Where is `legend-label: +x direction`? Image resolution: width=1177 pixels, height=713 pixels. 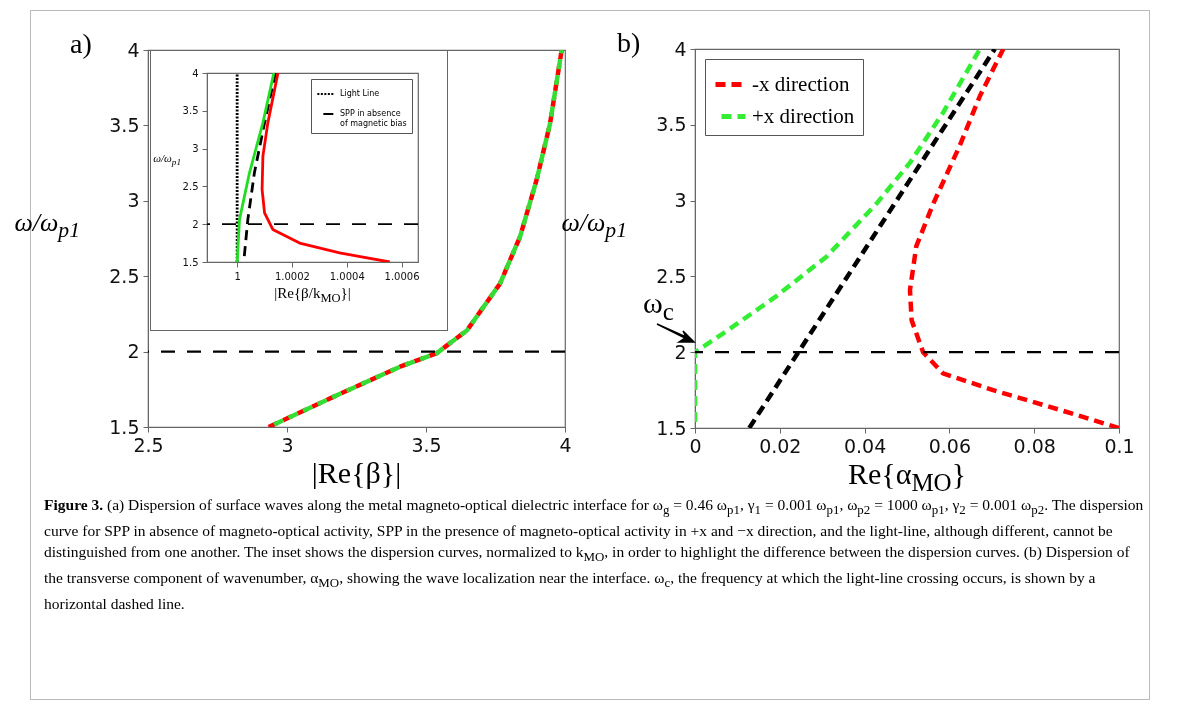 legend-label: +x direction is located at coordinates (803, 115).